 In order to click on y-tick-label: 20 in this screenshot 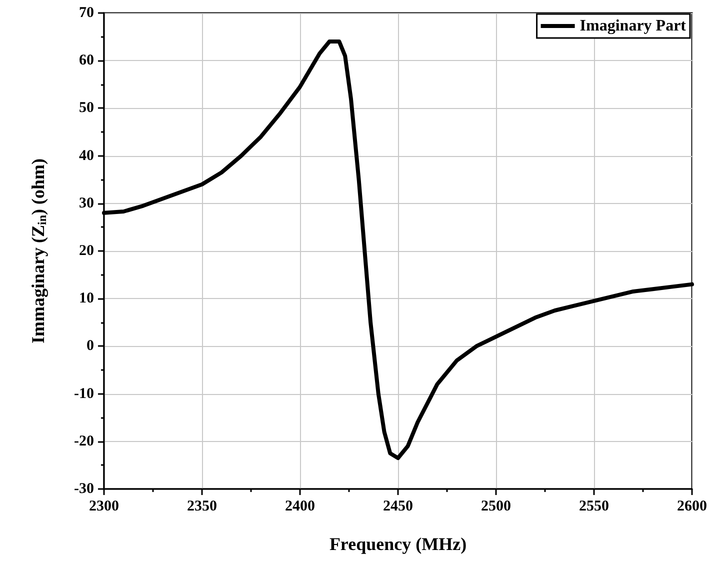, I will do `click(86, 251)`.